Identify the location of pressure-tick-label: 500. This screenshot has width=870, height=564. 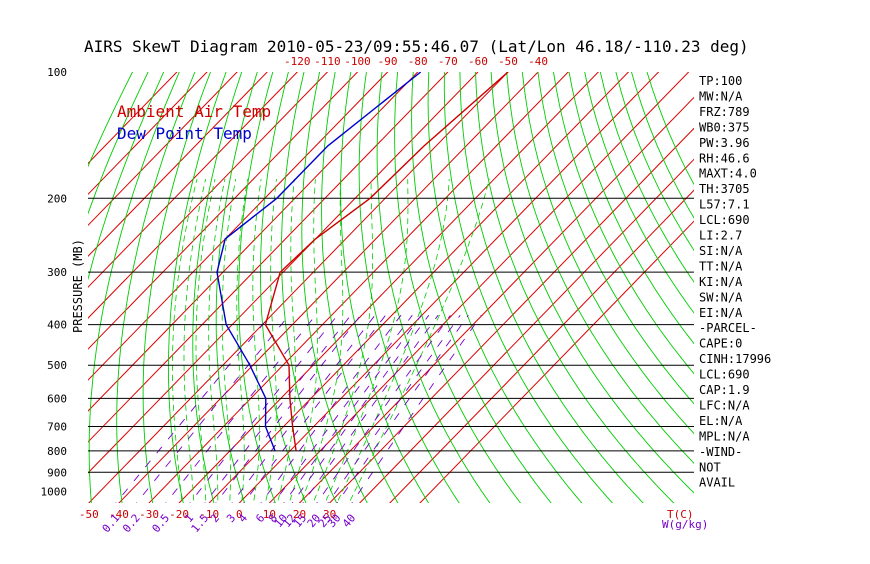
(57, 365).